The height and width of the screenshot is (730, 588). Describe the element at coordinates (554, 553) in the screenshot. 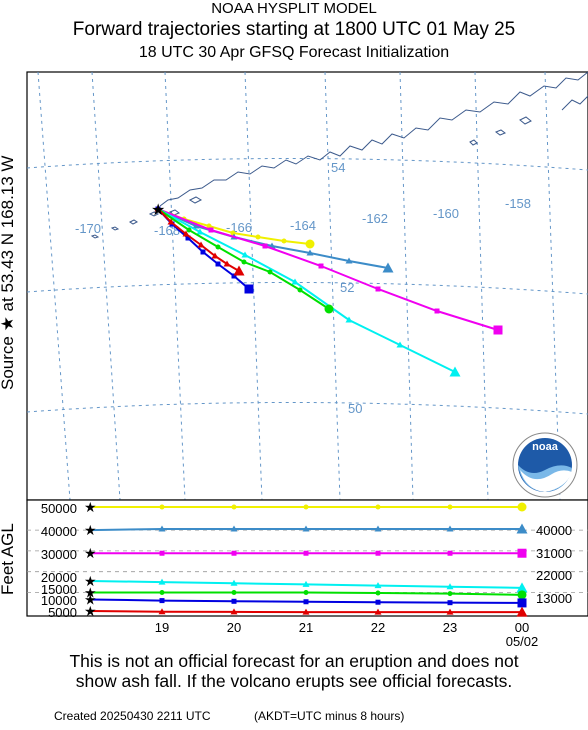

I see `right-label-31000: 31000` at that location.